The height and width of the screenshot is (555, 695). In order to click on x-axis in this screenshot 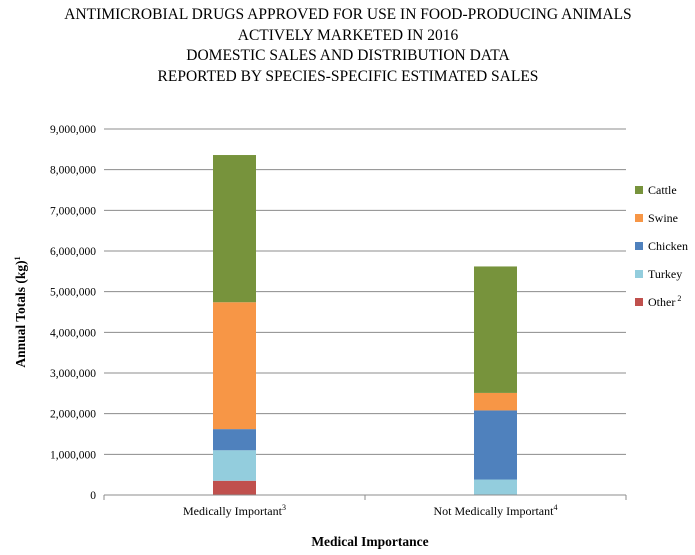, I will do `click(365, 497)`.